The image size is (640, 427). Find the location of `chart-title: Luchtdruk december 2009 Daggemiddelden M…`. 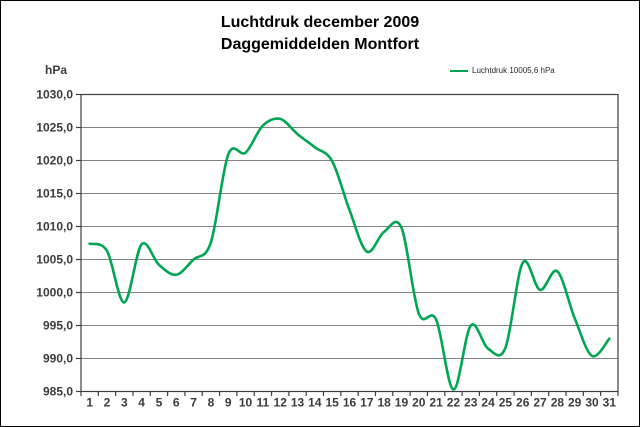

chart-title: Luchtdruk december 2009 Daggemiddelden M… is located at coordinates (320, 34).